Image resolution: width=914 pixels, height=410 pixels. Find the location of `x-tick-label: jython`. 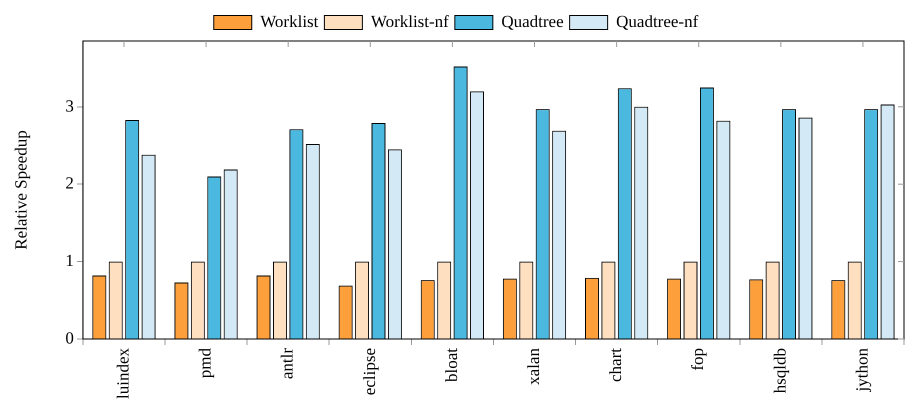

x-tick-label: jython is located at coordinates (862, 370).